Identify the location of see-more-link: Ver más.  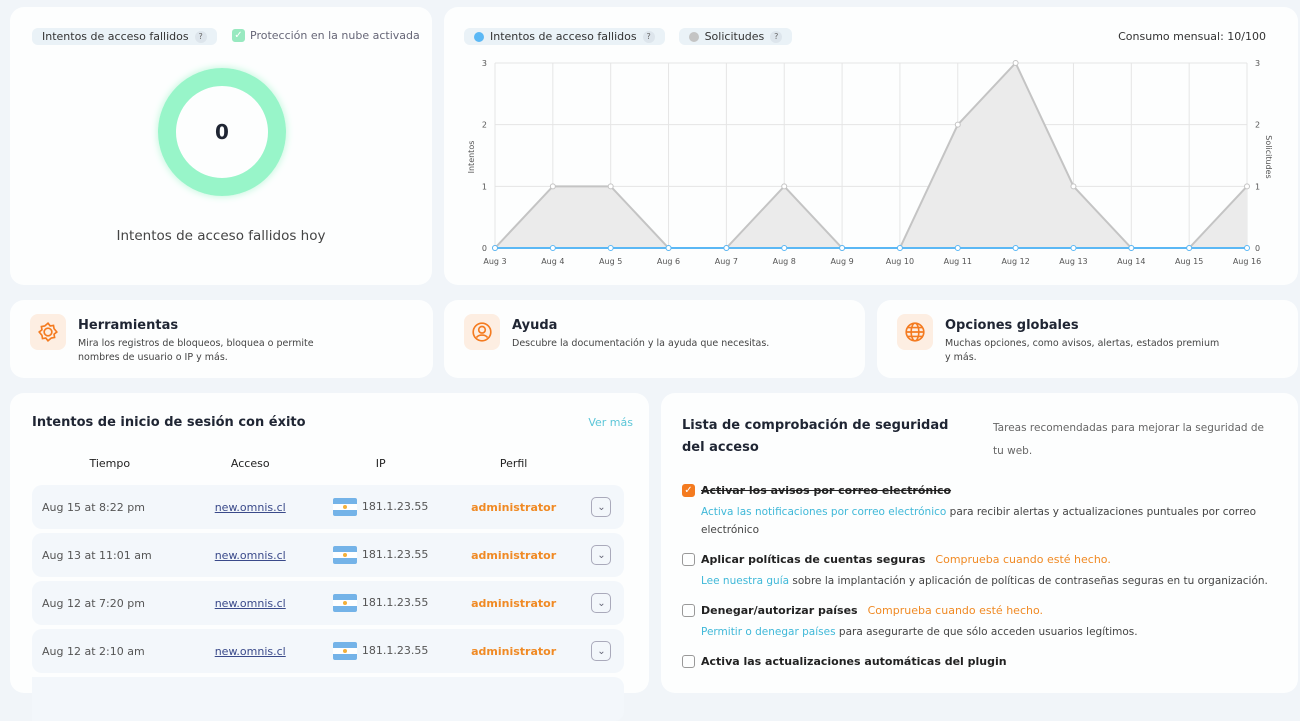
(610, 422).